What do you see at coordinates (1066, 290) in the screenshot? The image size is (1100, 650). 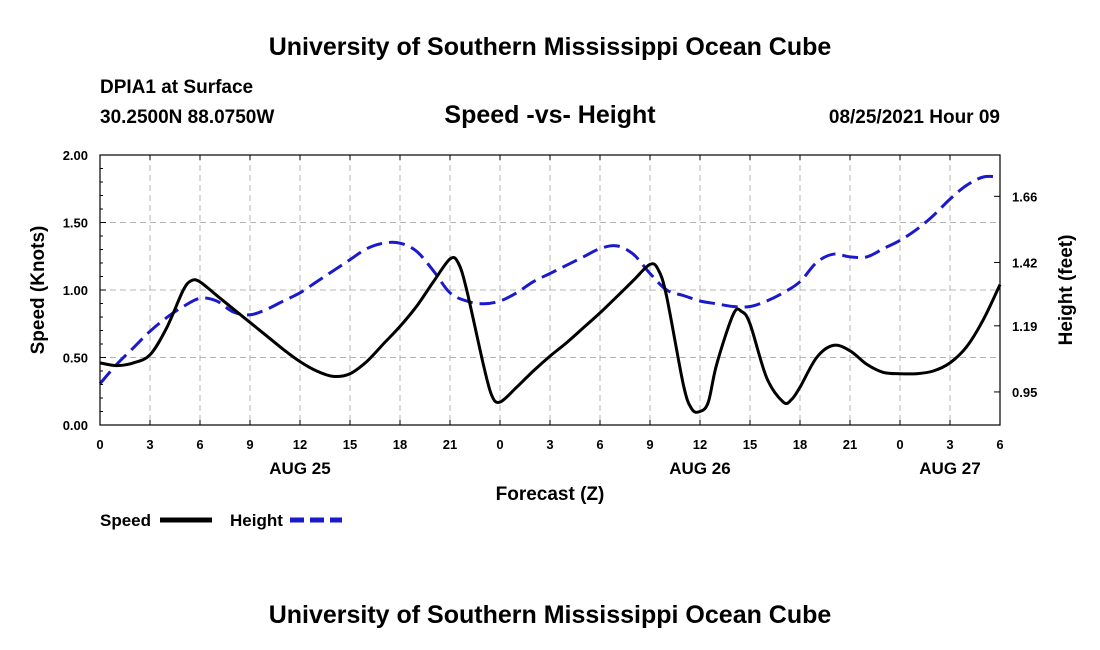 I see `y-axis-right-label: Height (feet)` at bounding box center [1066, 290].